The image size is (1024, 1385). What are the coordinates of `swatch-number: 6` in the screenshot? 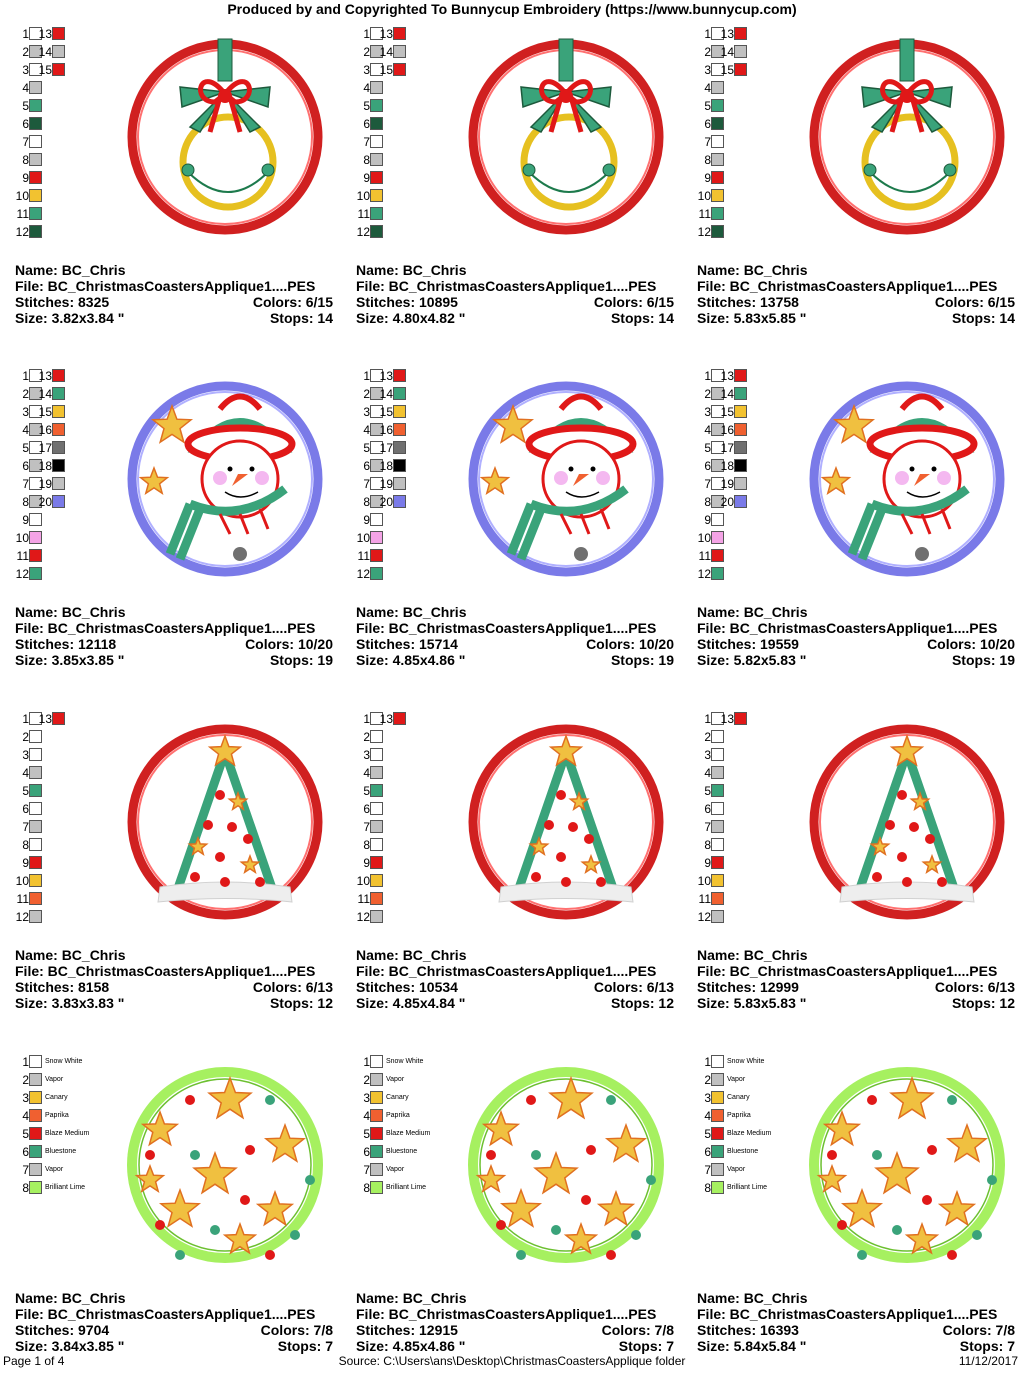 It's located at (366, 124).